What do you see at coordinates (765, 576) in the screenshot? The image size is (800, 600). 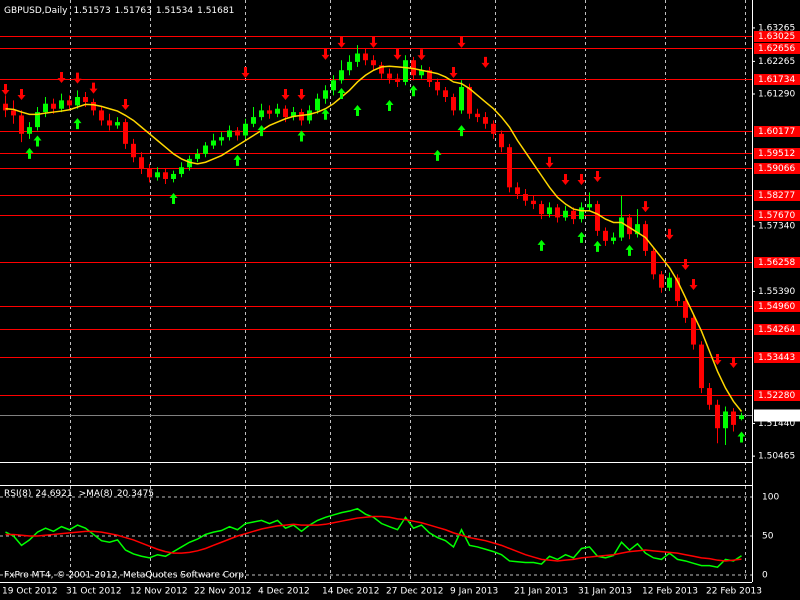 I see `y-tick-label: 0` at bounding box center [765, 576].